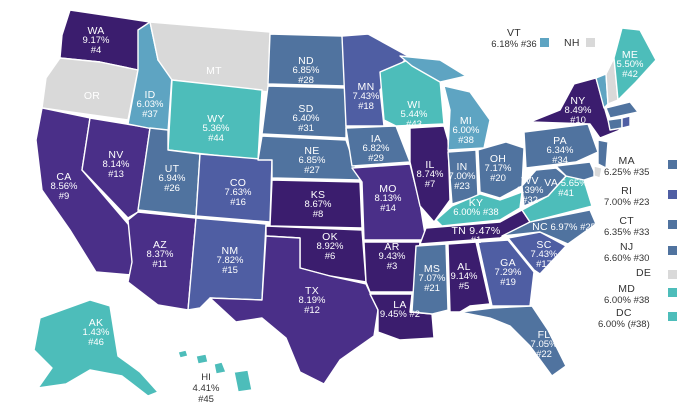 The image size is (698, 415). Describe the element at coordinates (306, 70) in the screenshot. I see `label-nd: ND 6.85% #28` at that location.